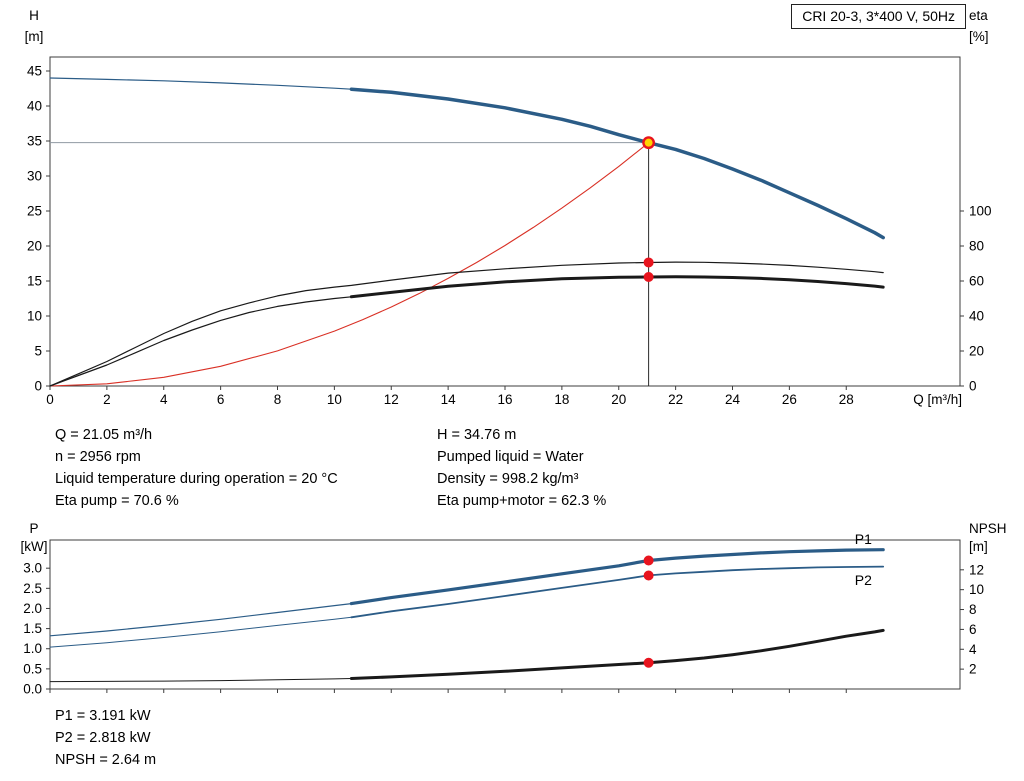 The image size is (1024, 781). I want to click on eta-pump-point, so click(648, 262).